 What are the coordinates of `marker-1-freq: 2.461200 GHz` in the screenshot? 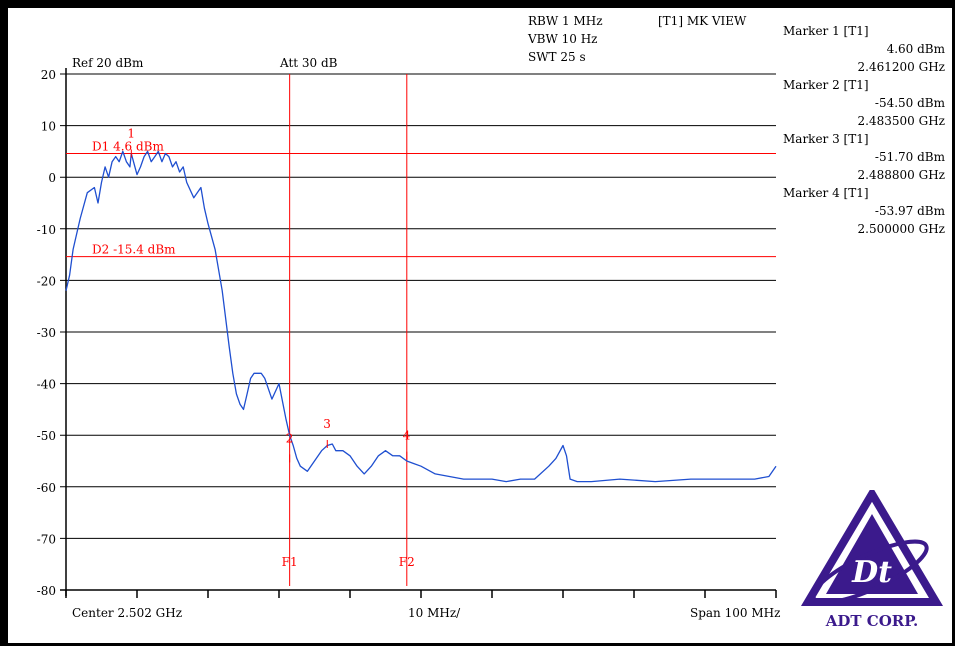 It's located at (901, 67).